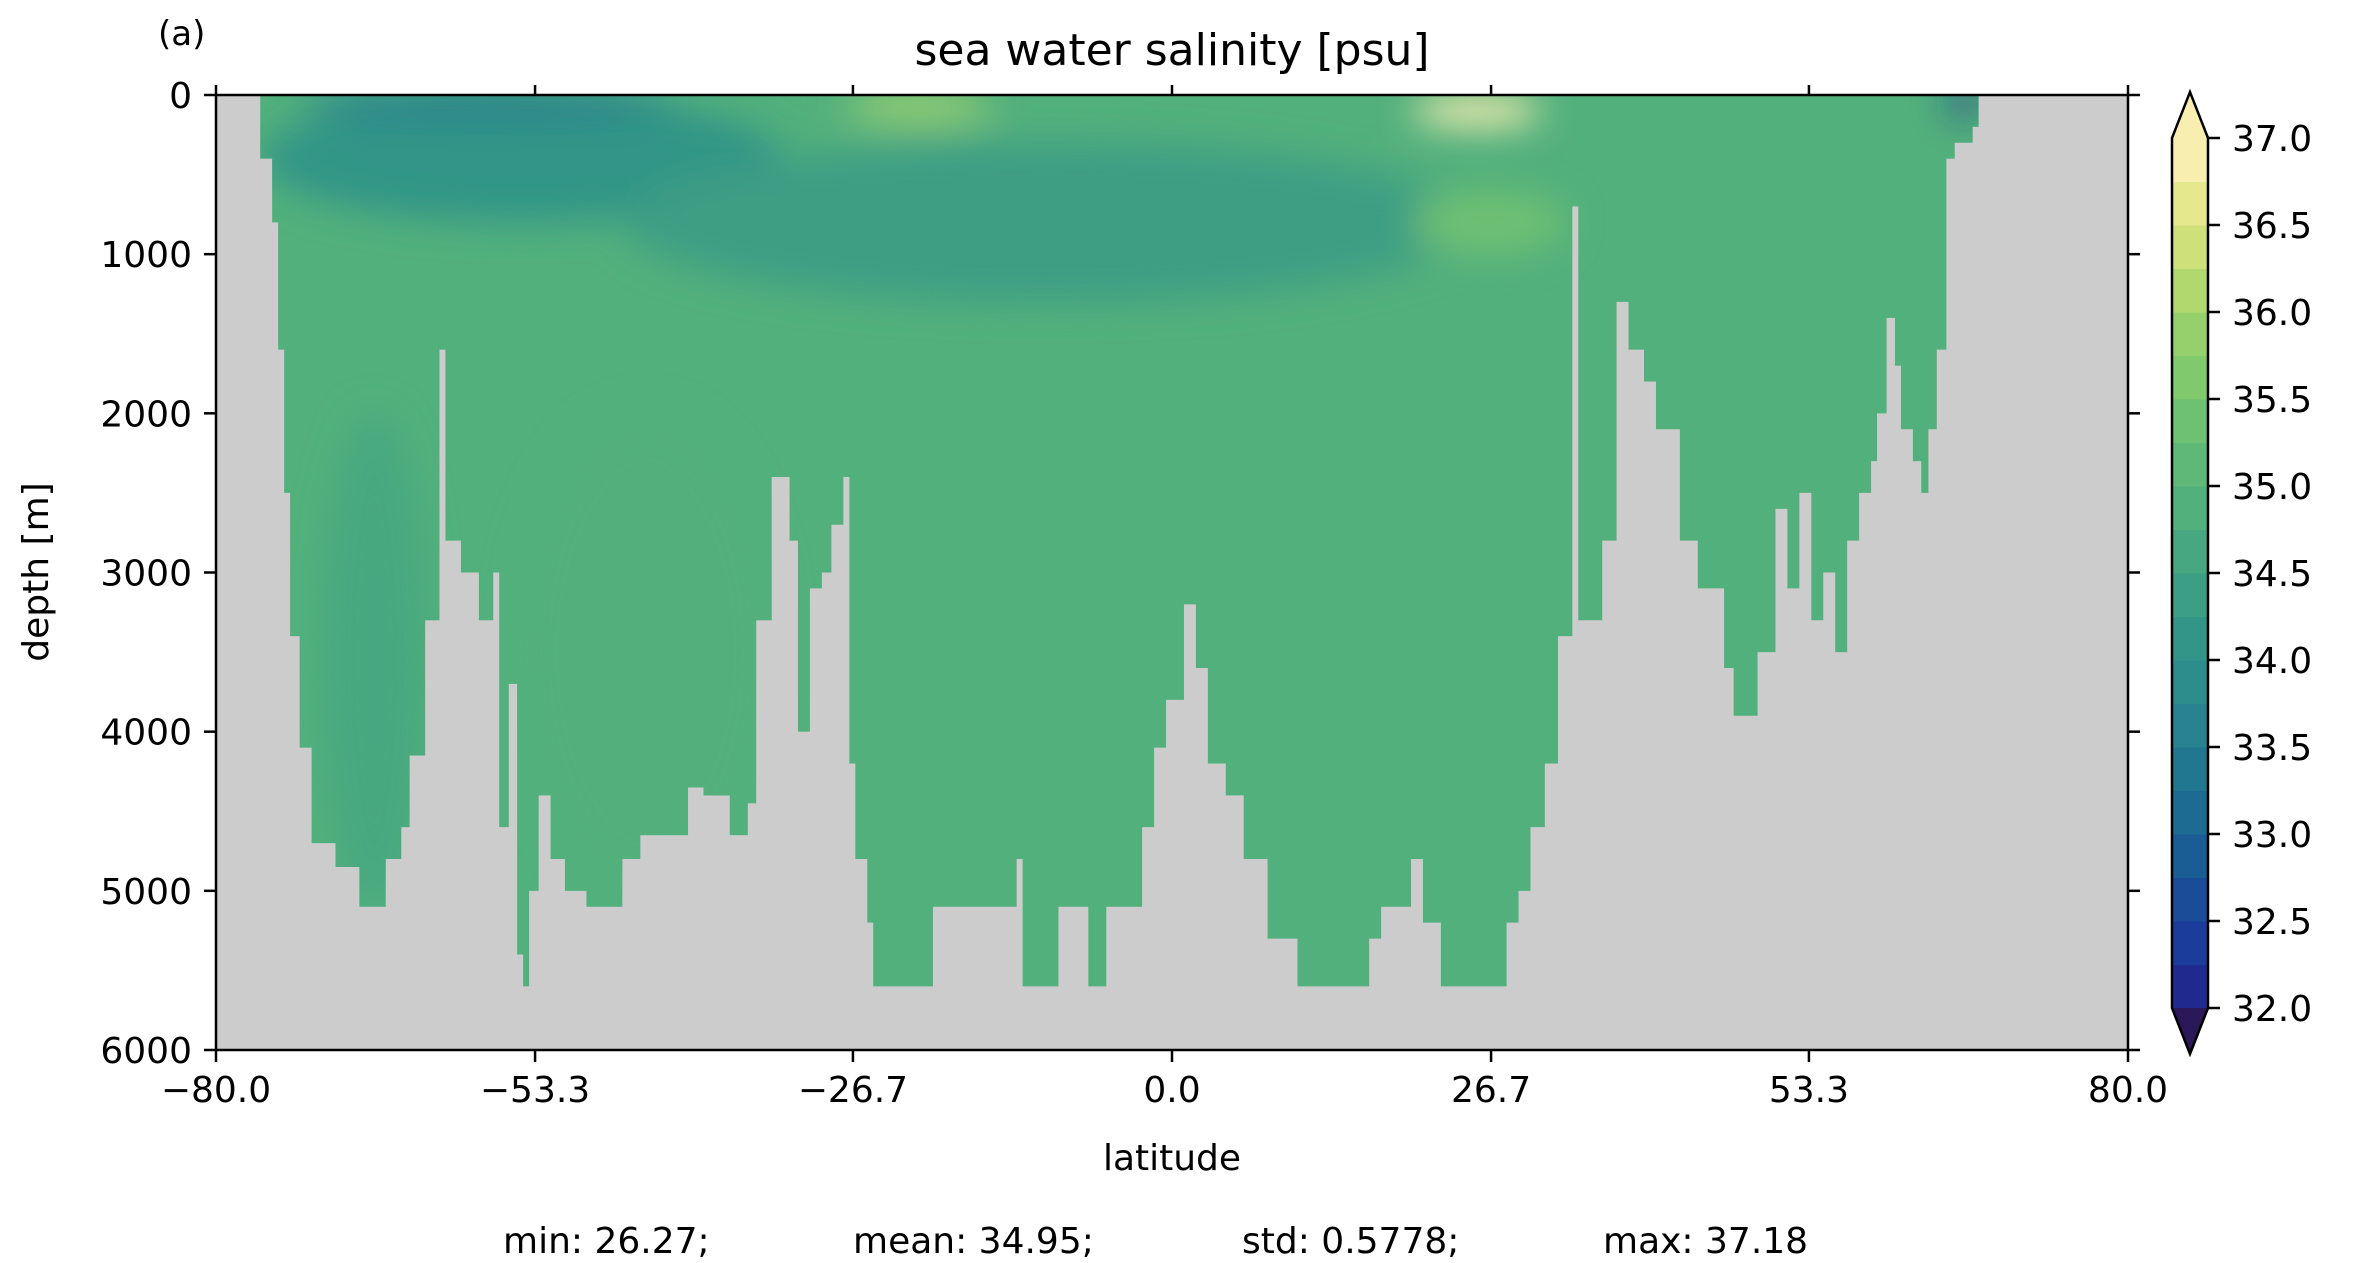 The image size is (2362, 1263). What do you see at coordinates (1172, 1158) in the screenshot?
I see `x-axis-label: latitude` at bounding box center [1172, 1158].